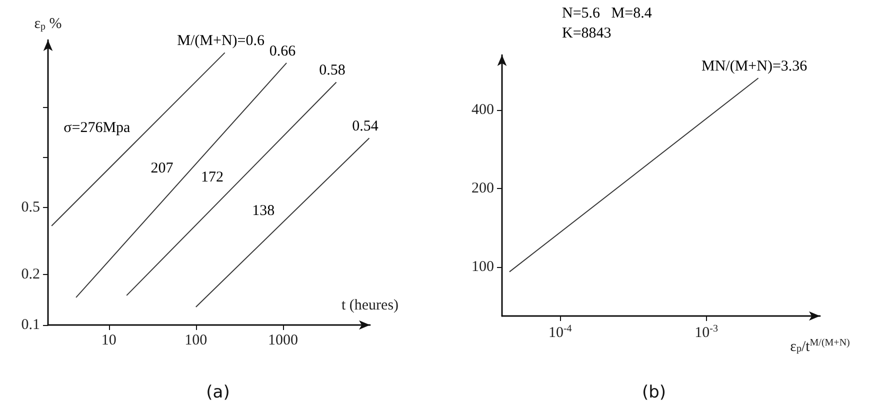  What do you see at coordinates (483, 267) in the screenshot?
I see `y-tick-label: 100` at bounding box center [483, 267].